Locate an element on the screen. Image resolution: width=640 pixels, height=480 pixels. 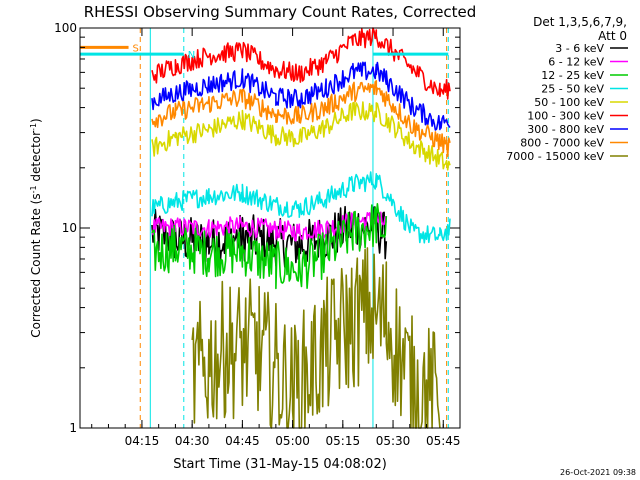
x-tick-label-05-15: 05:15 is located at coordinates (343, 441).